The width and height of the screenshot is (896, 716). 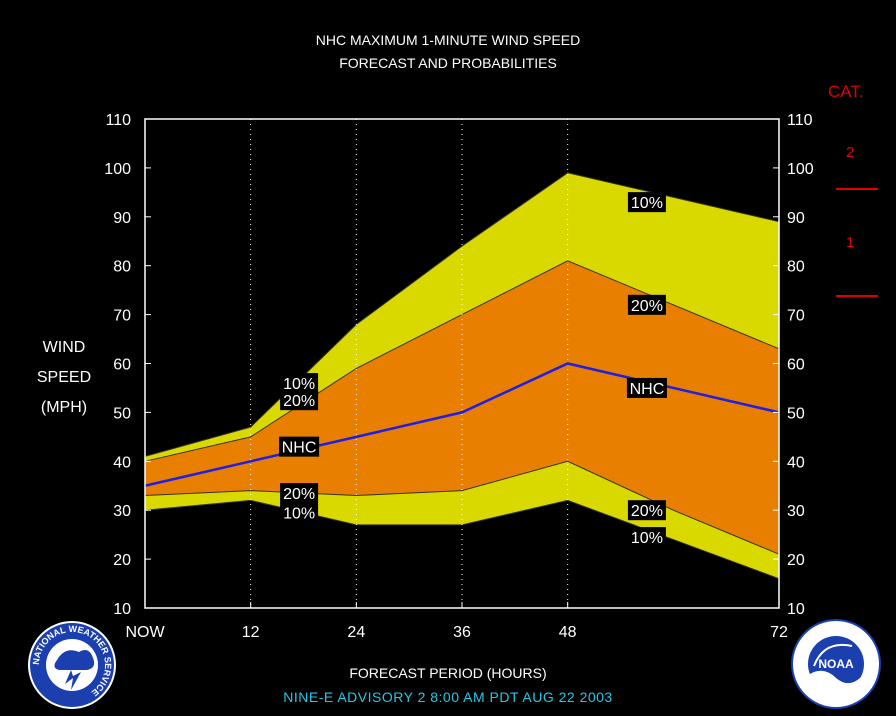 I want to click on category-2-threshold-line, so click(x=857, y=189).